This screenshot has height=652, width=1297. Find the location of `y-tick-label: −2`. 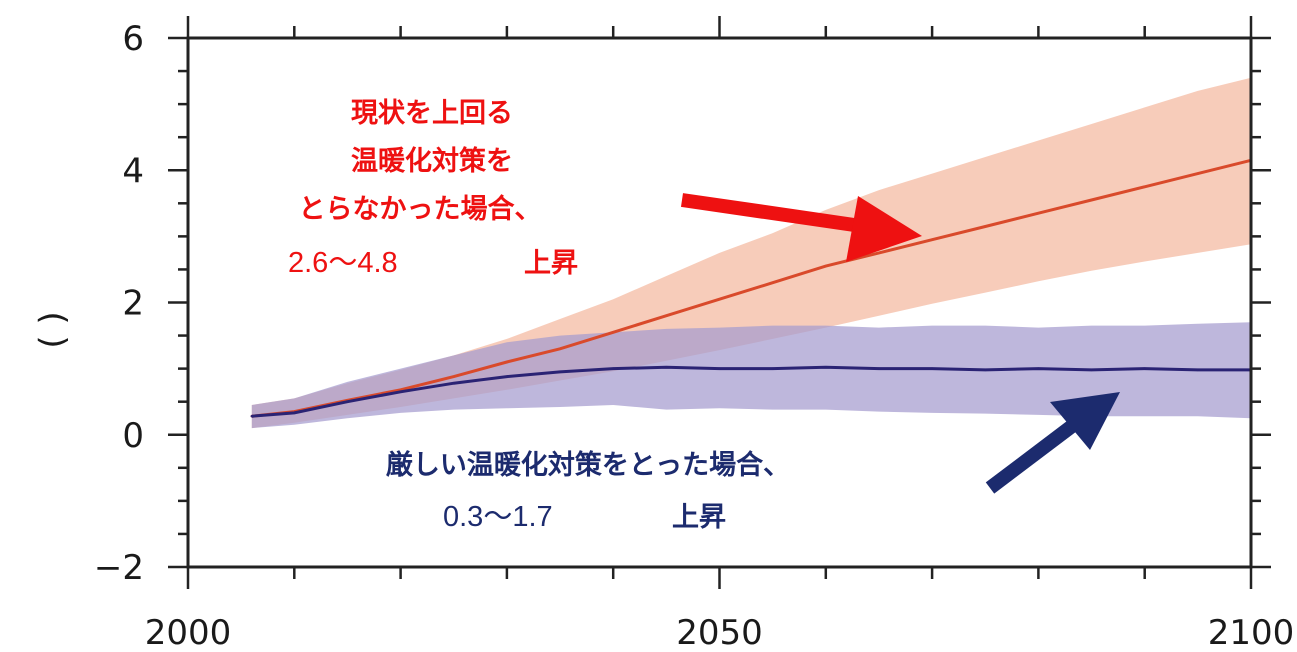

y-tick-label: −2 is located at coordinates (119, 568).